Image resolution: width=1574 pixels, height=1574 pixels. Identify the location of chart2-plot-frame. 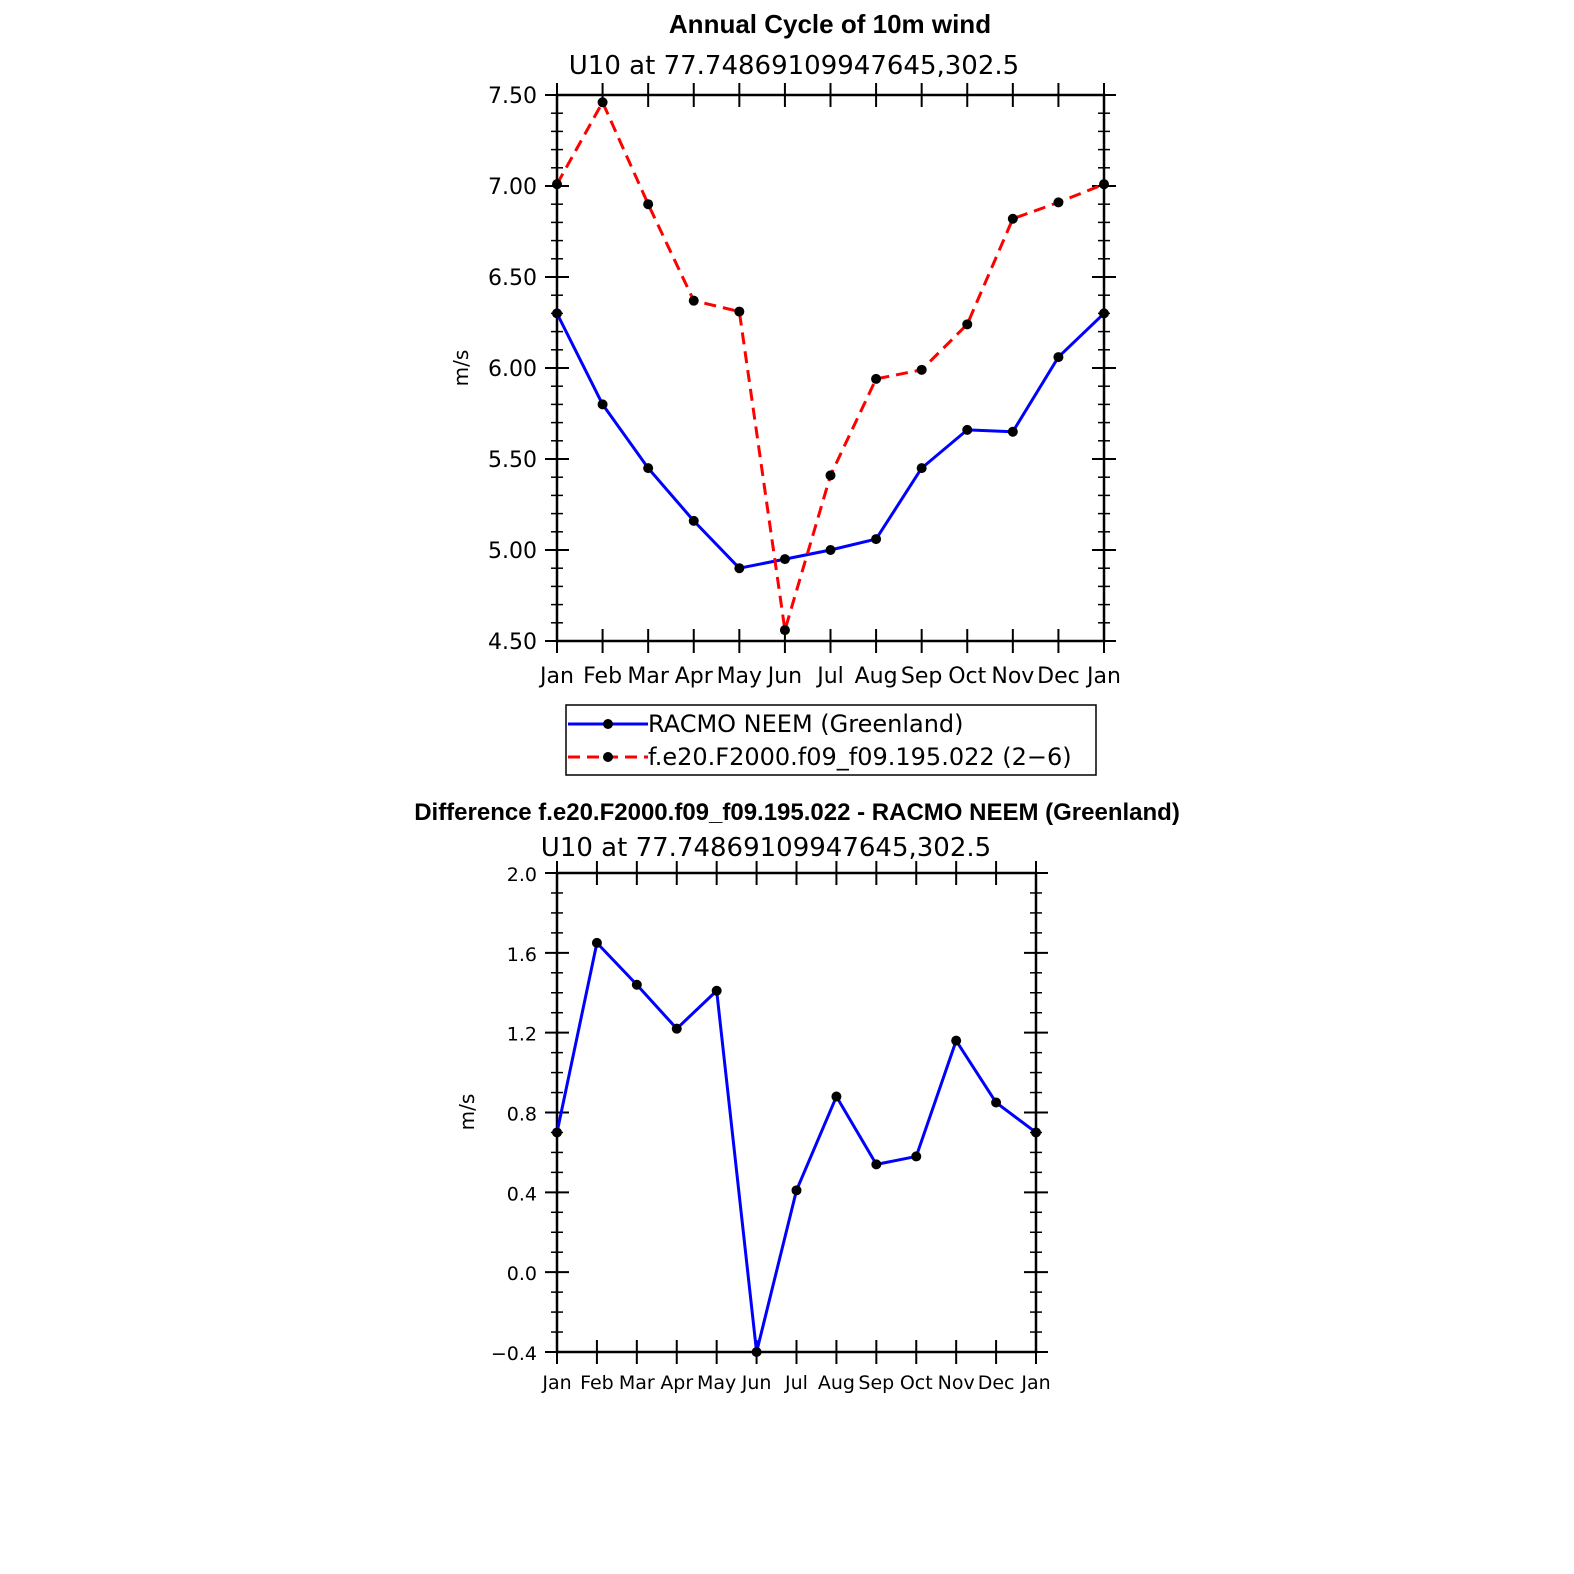
(796, 1112).